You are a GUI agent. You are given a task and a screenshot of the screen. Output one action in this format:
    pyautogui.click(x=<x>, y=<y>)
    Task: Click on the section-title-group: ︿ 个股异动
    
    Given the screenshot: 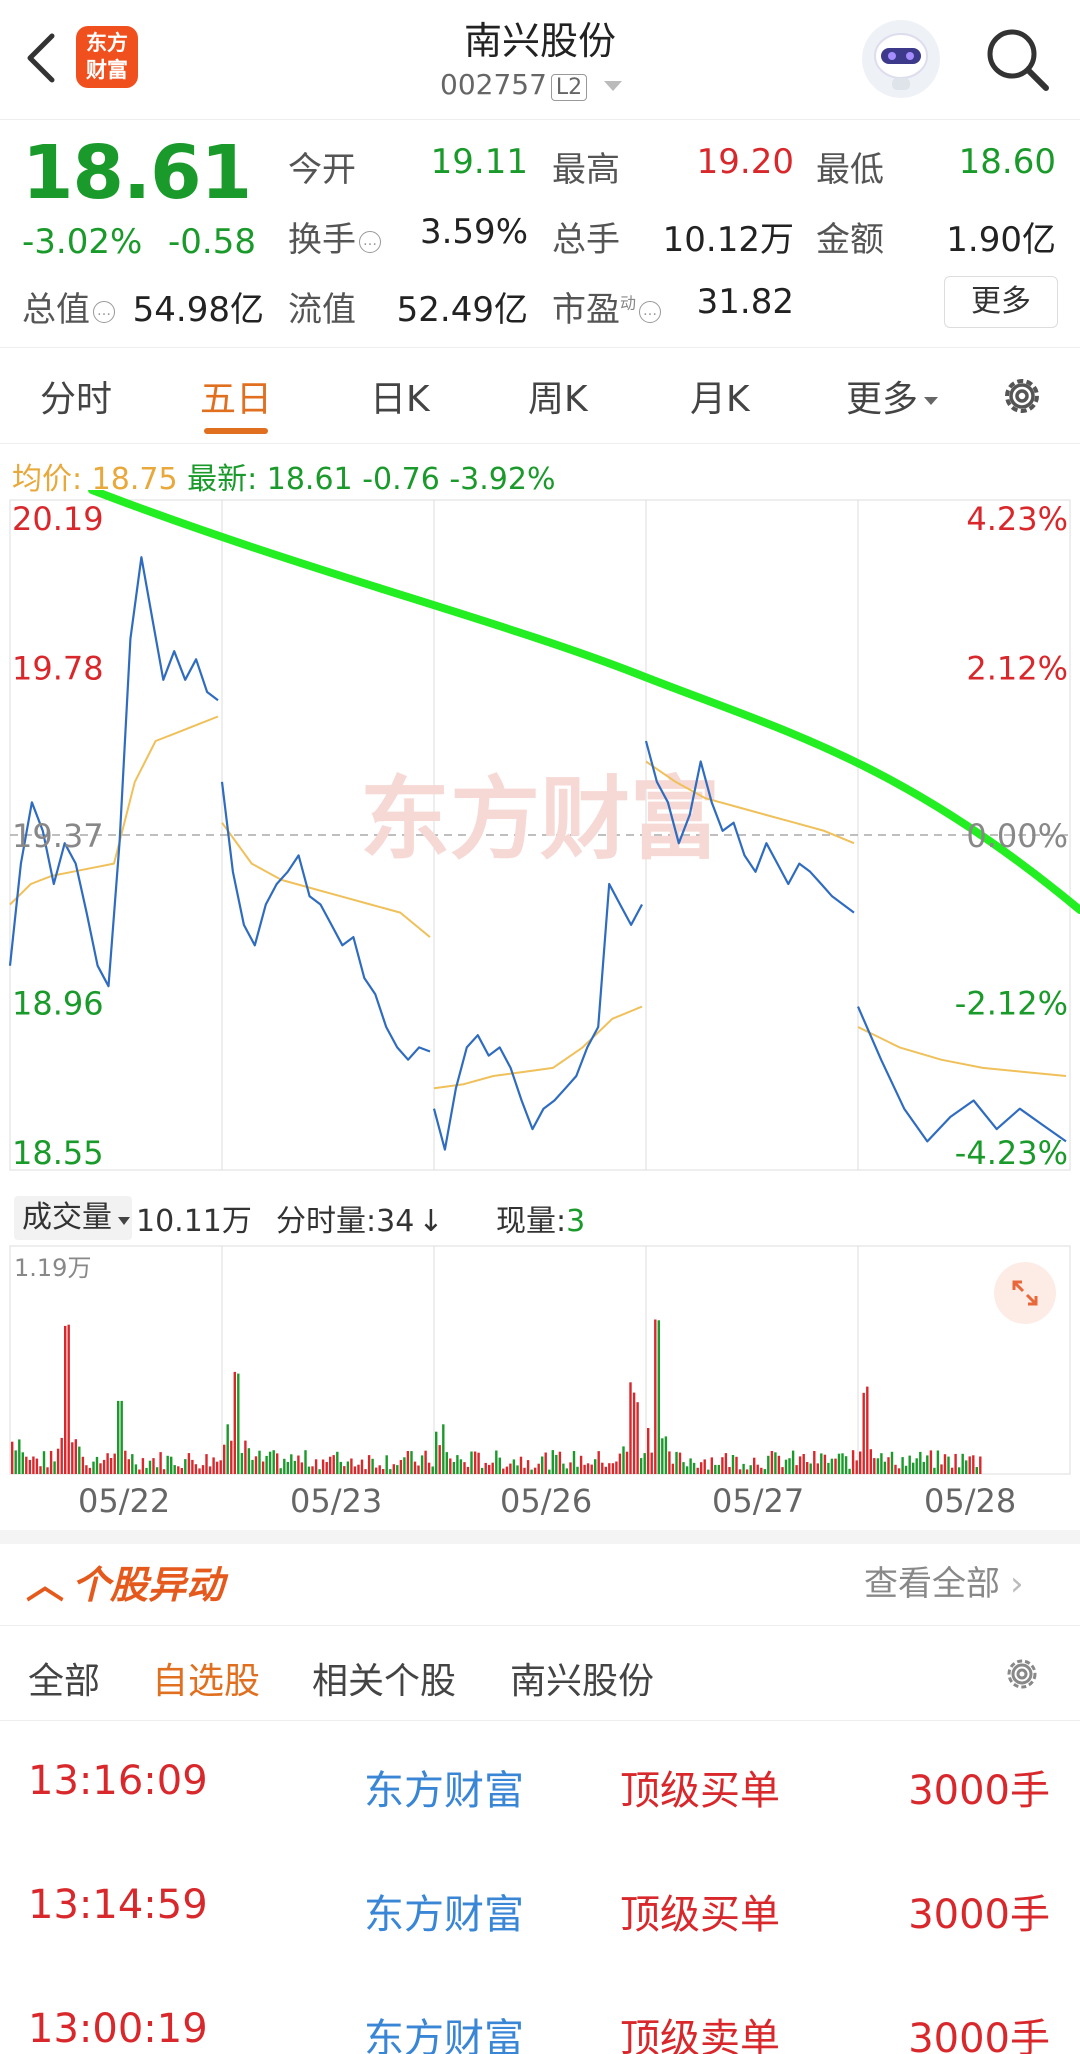 What is the action you would take?
    pyautogui.click(x=125, y=1581)
    